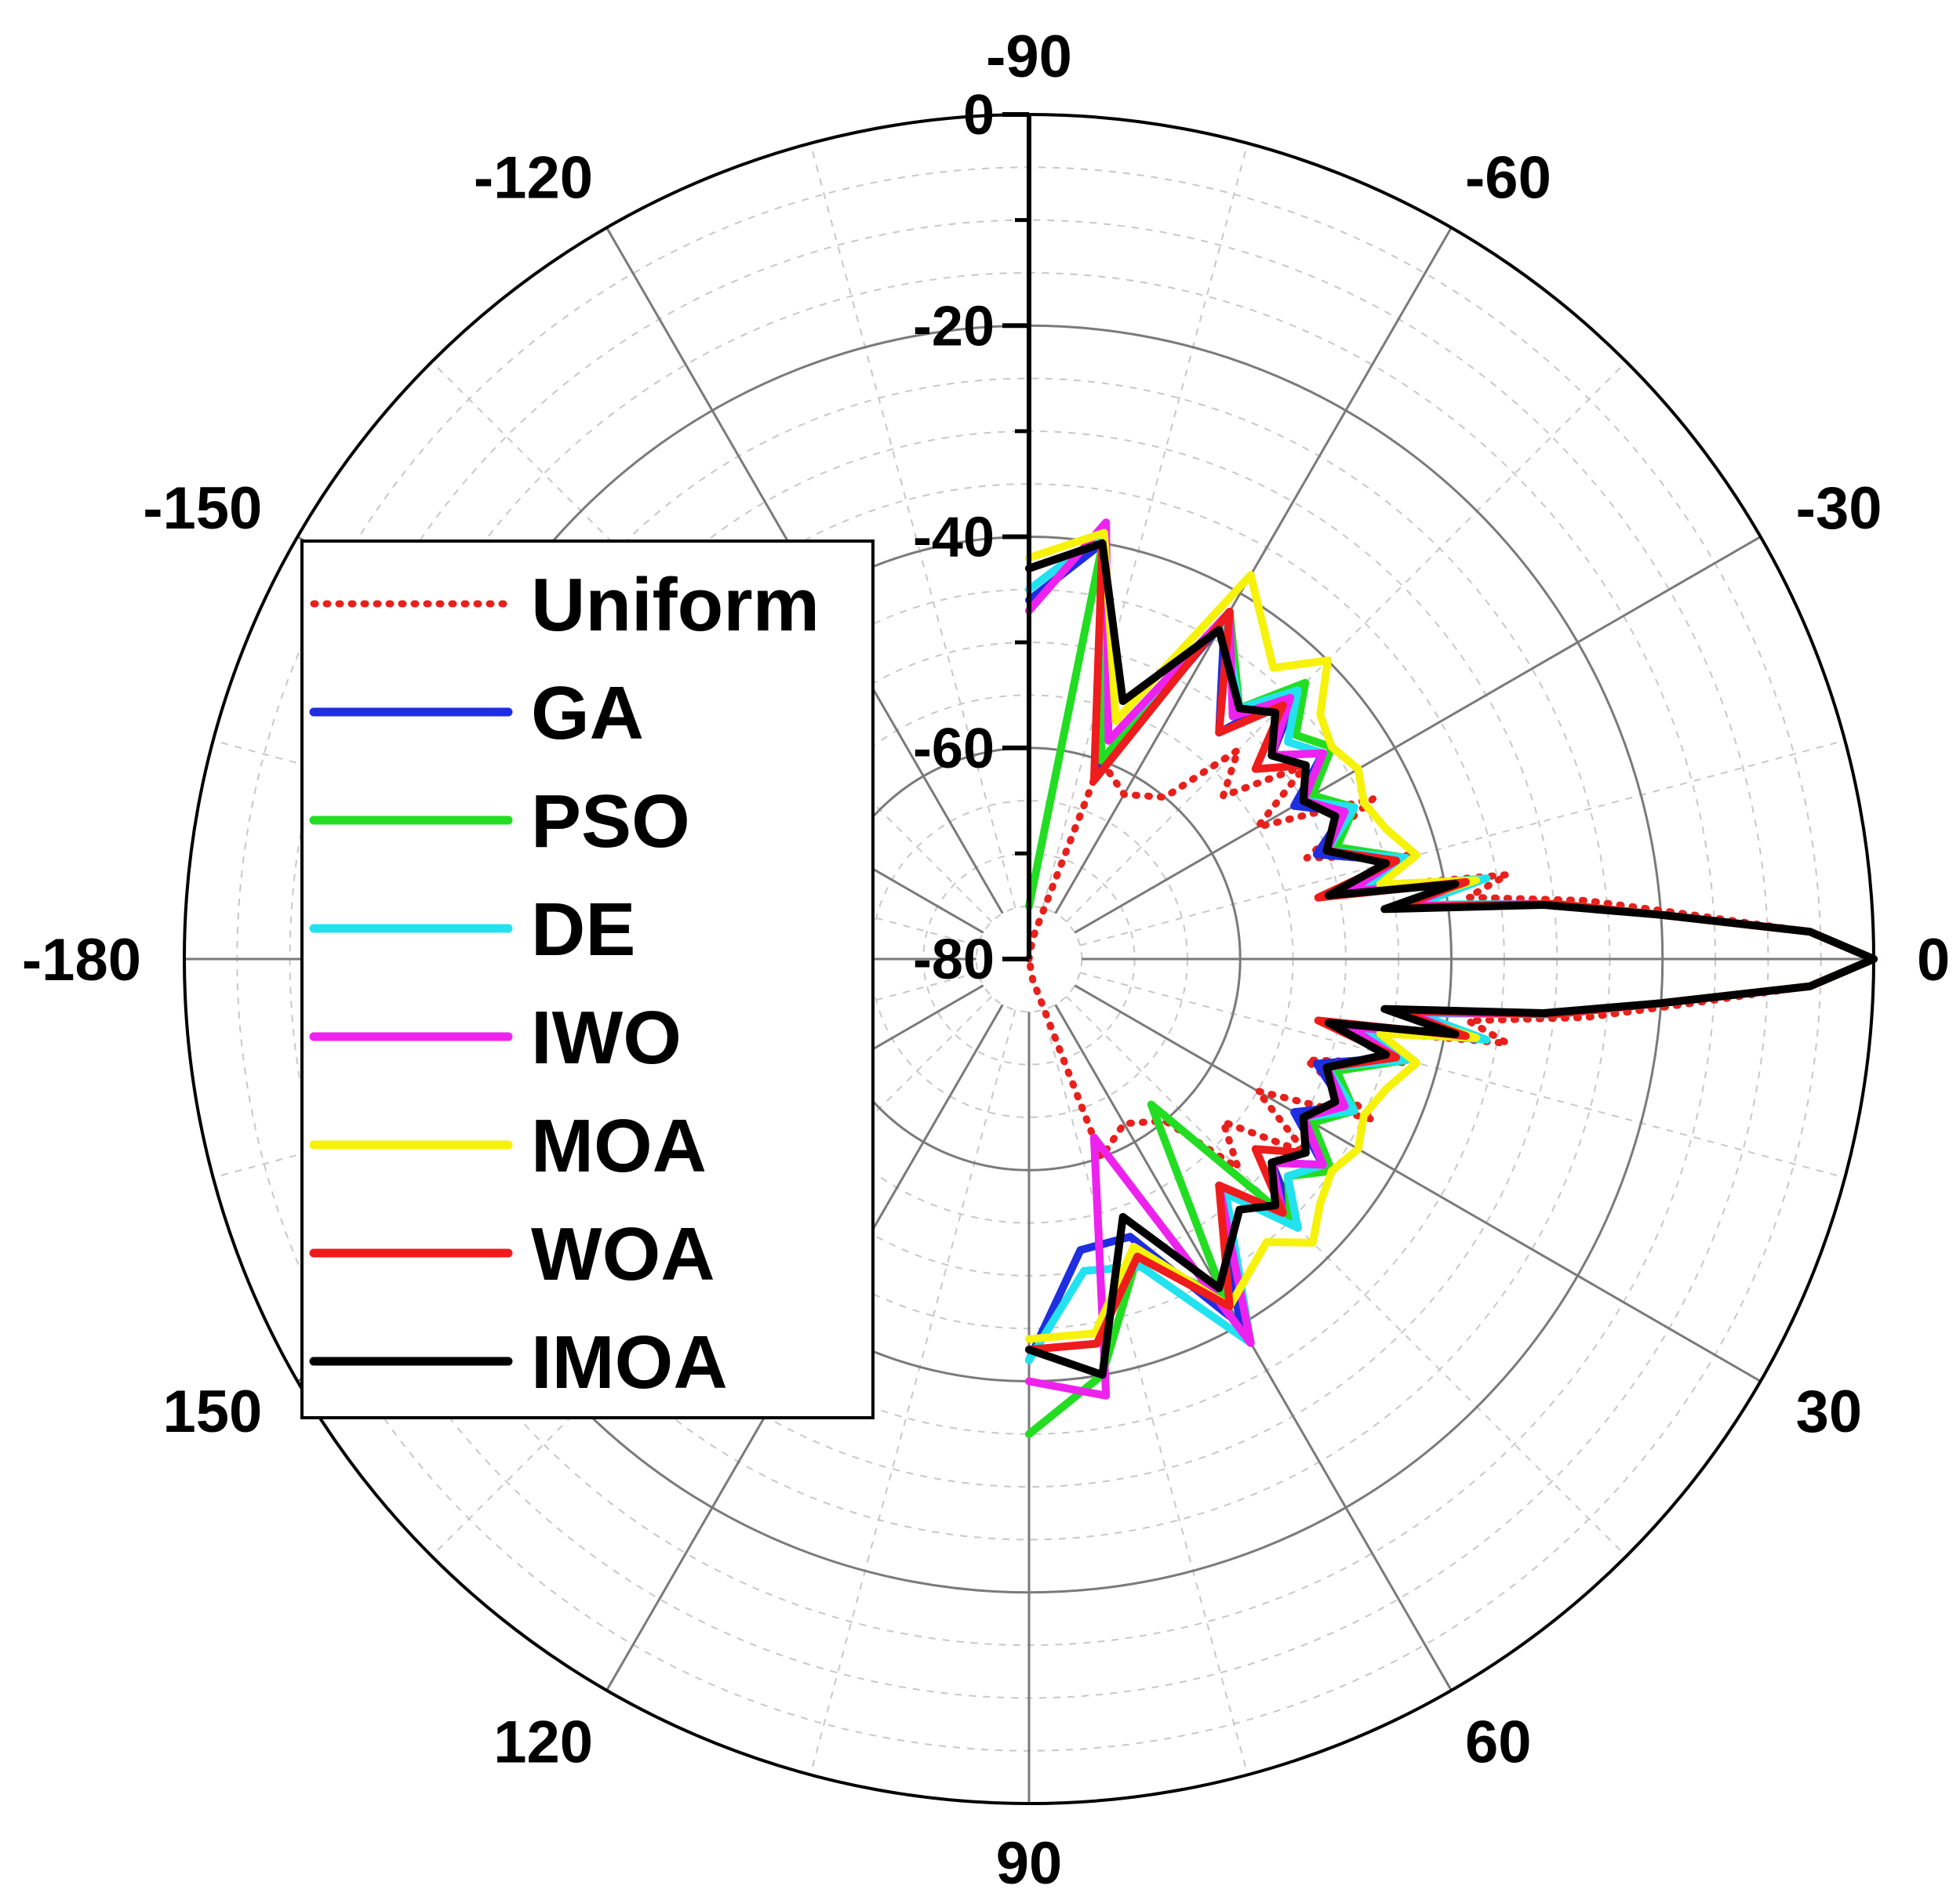 The image size is (1960, 1900). Describe the element at coordinates (954, 327) in the screenshot. I see `radial-tick-label: -20` at that location.